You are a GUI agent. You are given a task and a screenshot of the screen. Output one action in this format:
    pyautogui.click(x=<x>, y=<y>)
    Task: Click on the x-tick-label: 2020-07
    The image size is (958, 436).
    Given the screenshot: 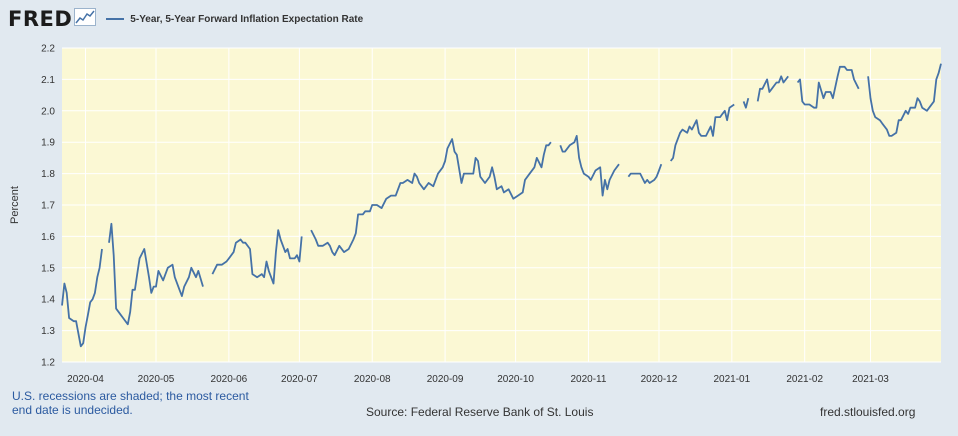 What is the action you would take?
    pyautogui.click(x=299, y=379)
    